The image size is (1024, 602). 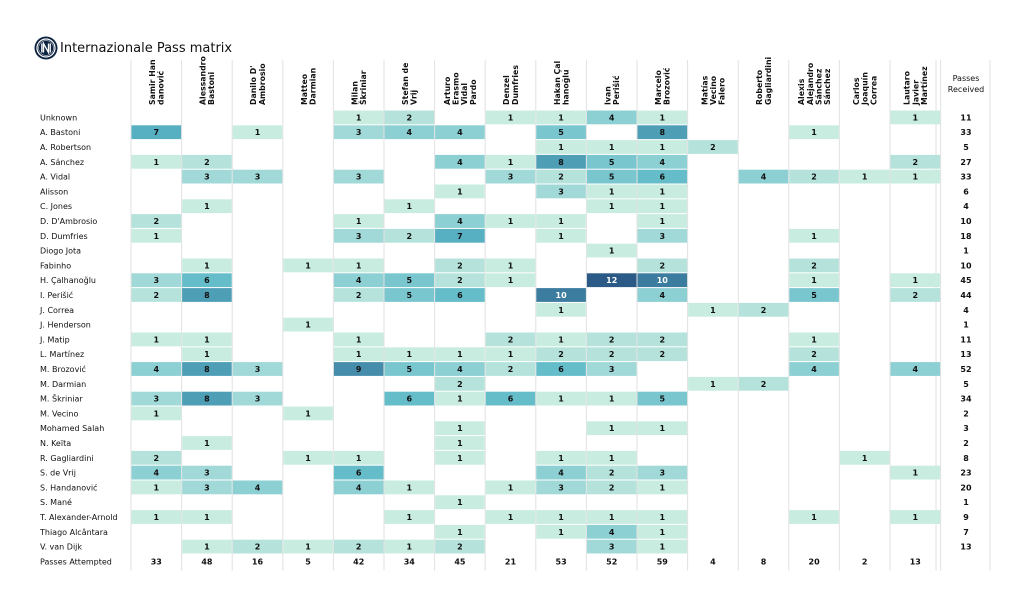 I want to click on row-total: 23, so click(x=965, y=473).